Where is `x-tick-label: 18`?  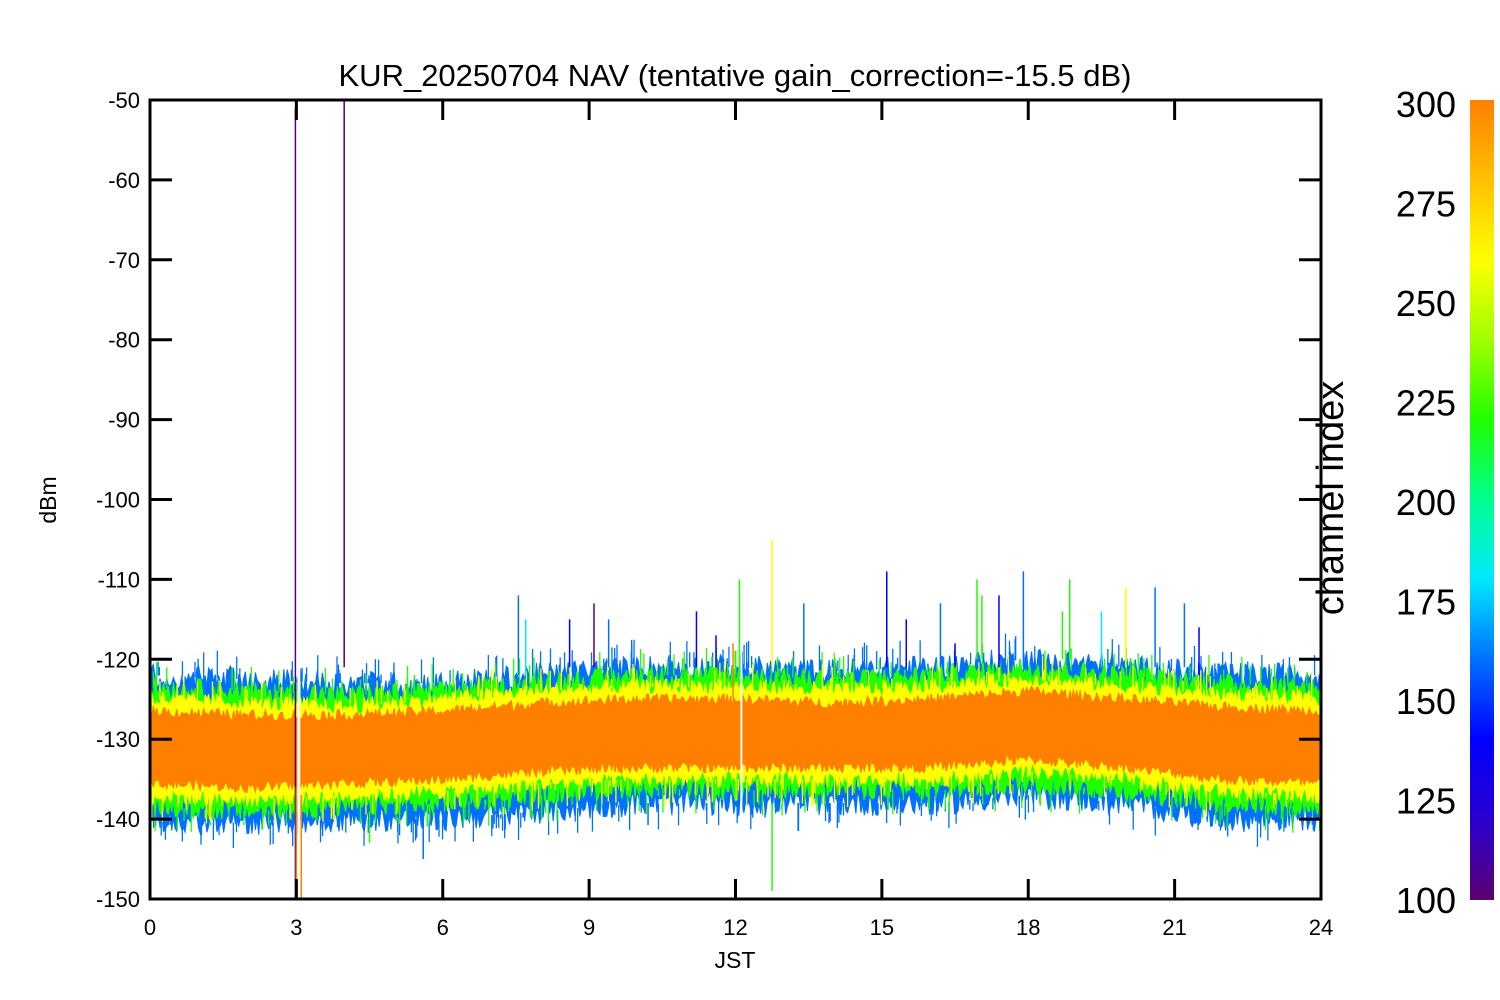
x-tick-label: 18 is located at coordinates (1028, 927).